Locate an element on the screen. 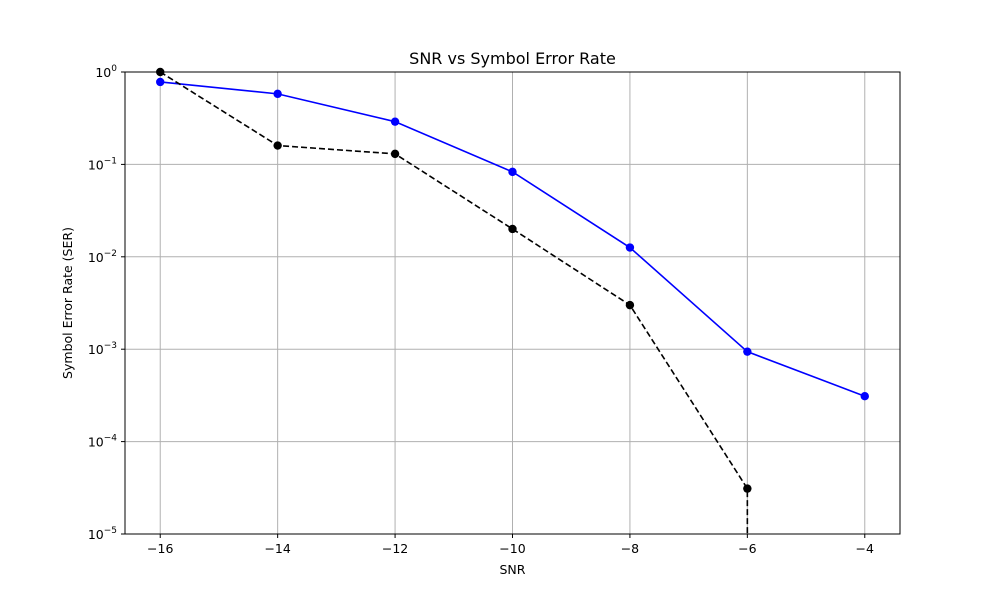 The width and height of the screenshot is (1000, 600). y-tick-label: 10⁻³ is located at coordinates (102, 349).